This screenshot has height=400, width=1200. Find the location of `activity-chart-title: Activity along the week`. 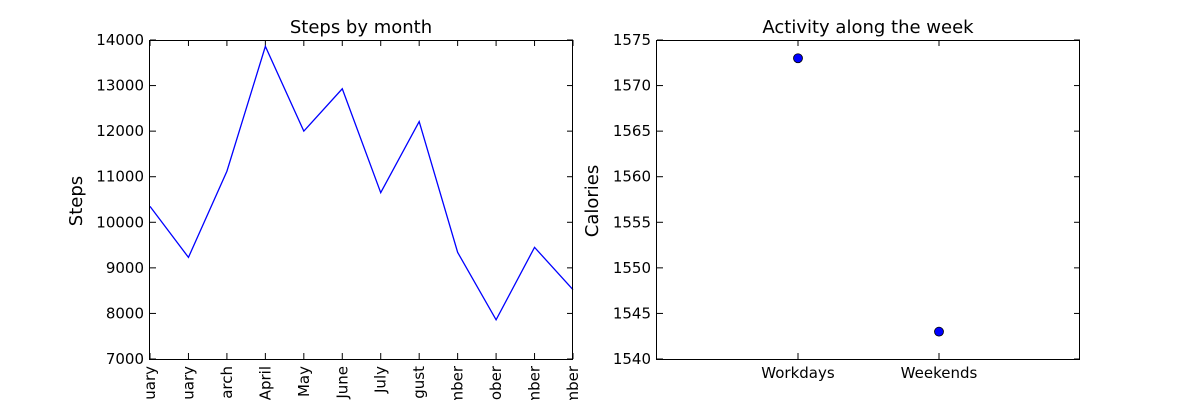

activity-chart-title: Activity along the week is located at coordinates (868, 27).